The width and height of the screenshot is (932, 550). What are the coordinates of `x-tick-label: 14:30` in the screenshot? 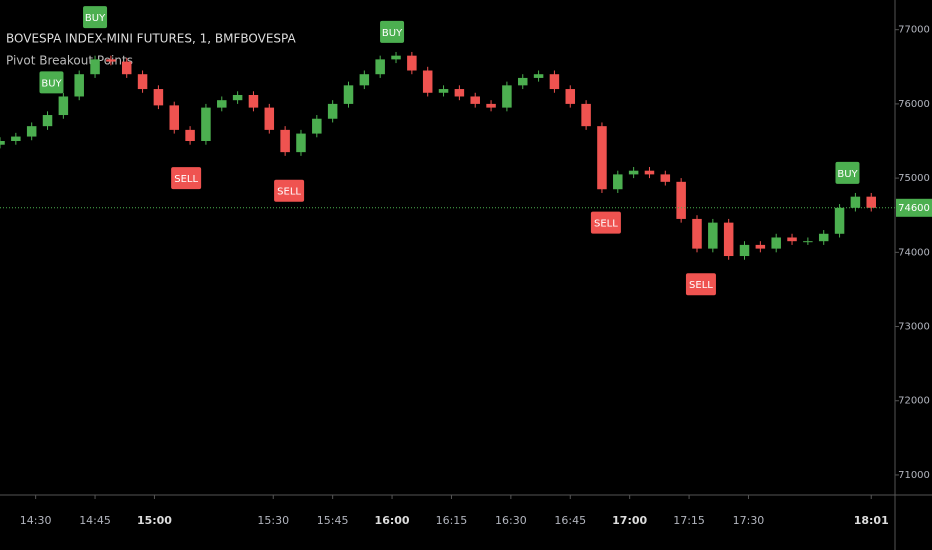 It's located at (36, 520).